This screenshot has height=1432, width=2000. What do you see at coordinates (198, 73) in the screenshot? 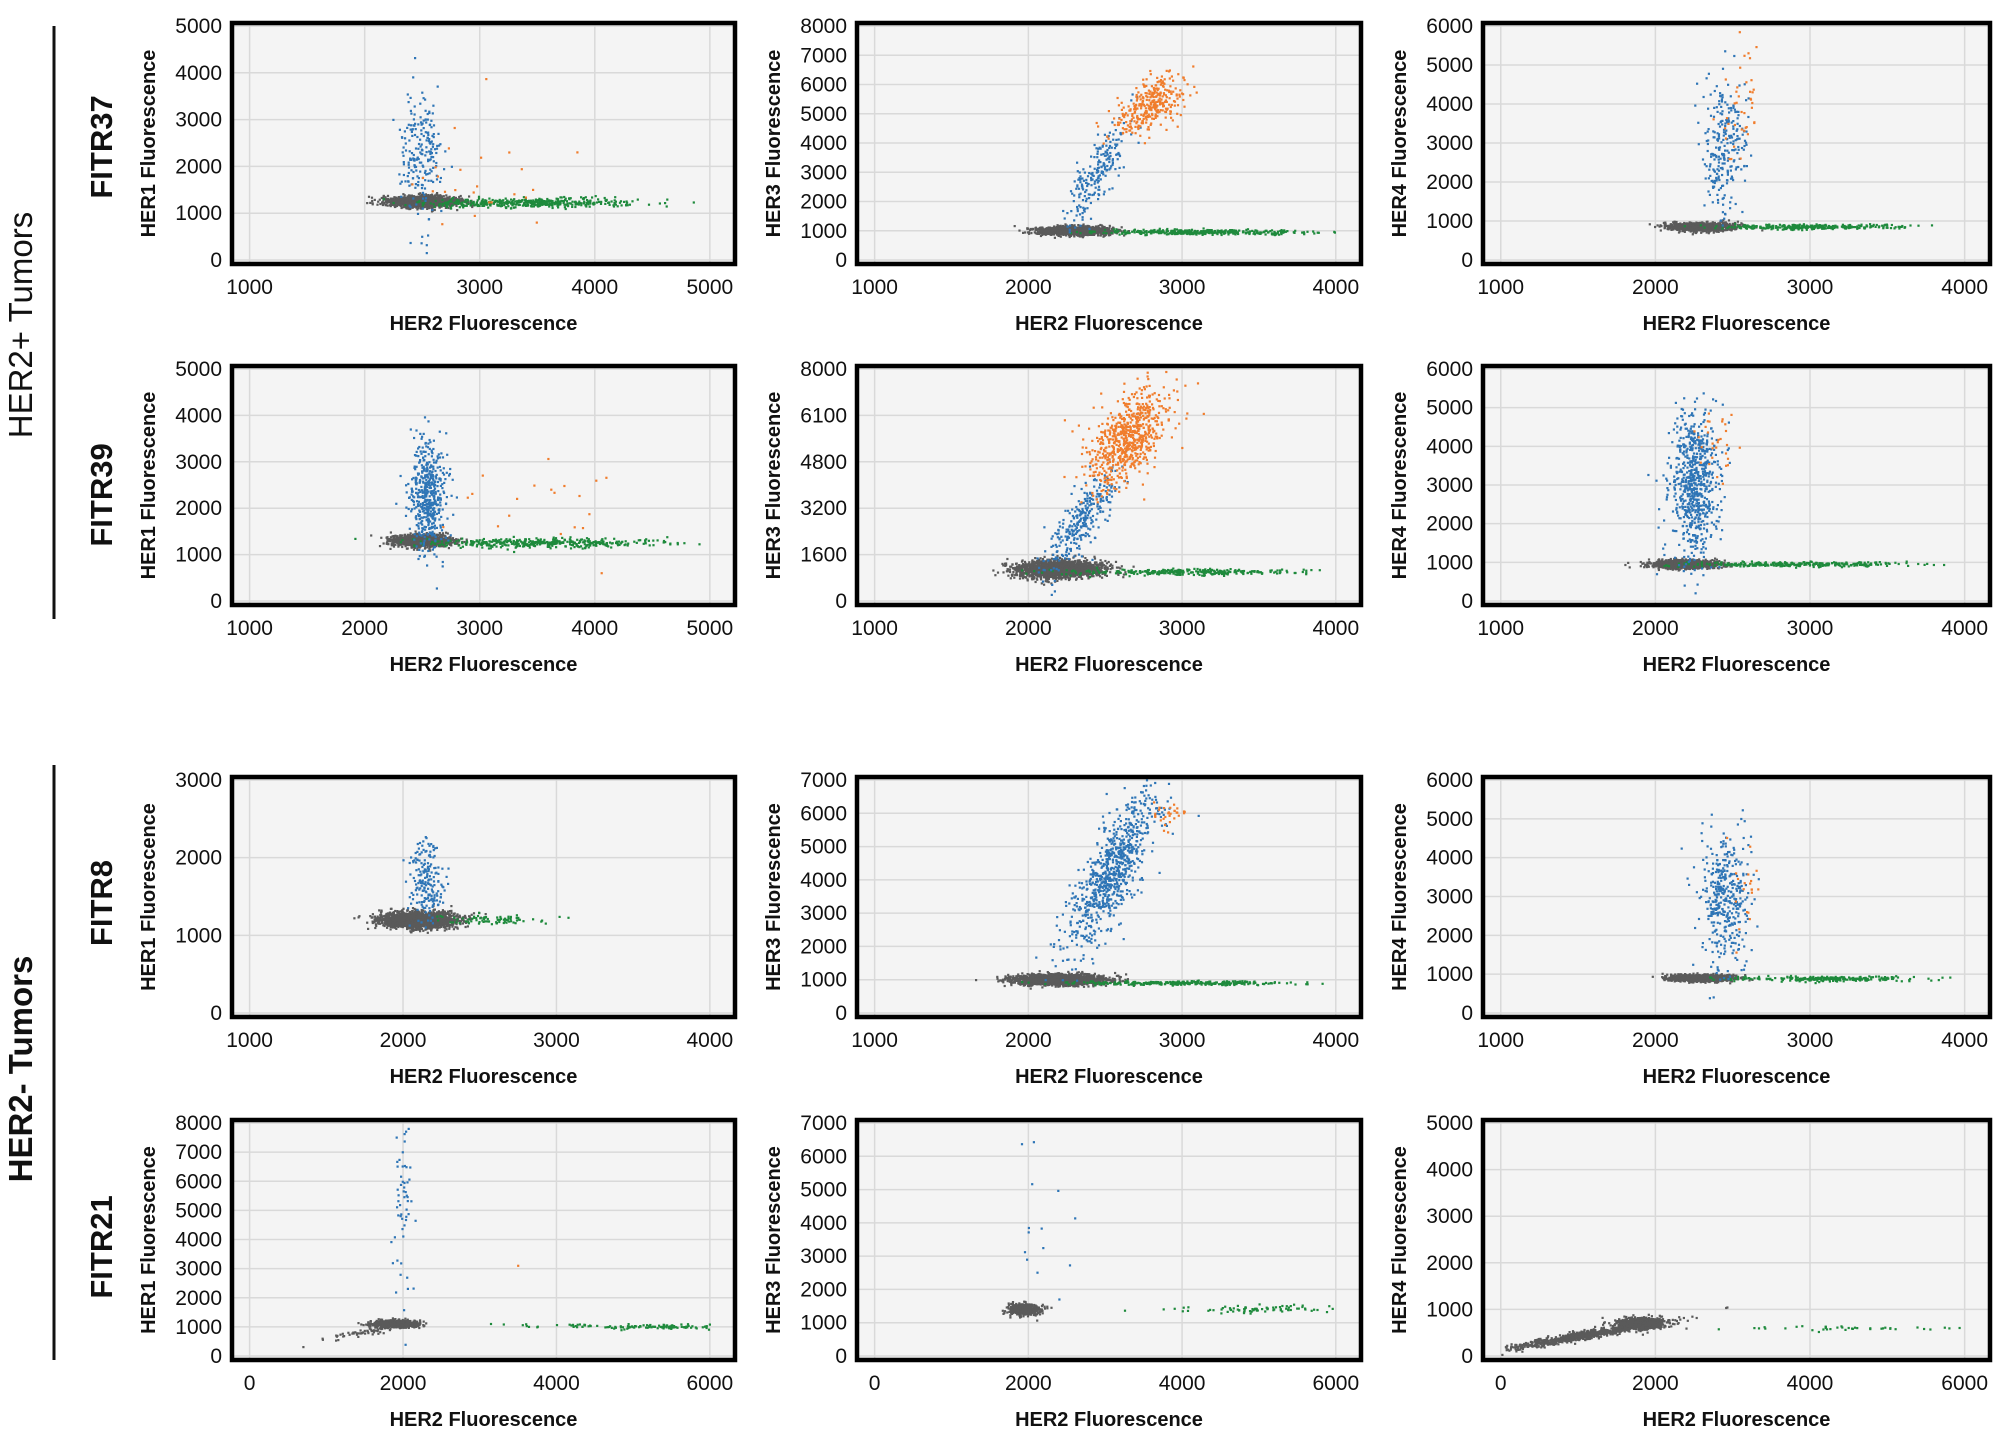
I see `y-tick-label: 4000` at bounding box center [198, 73].